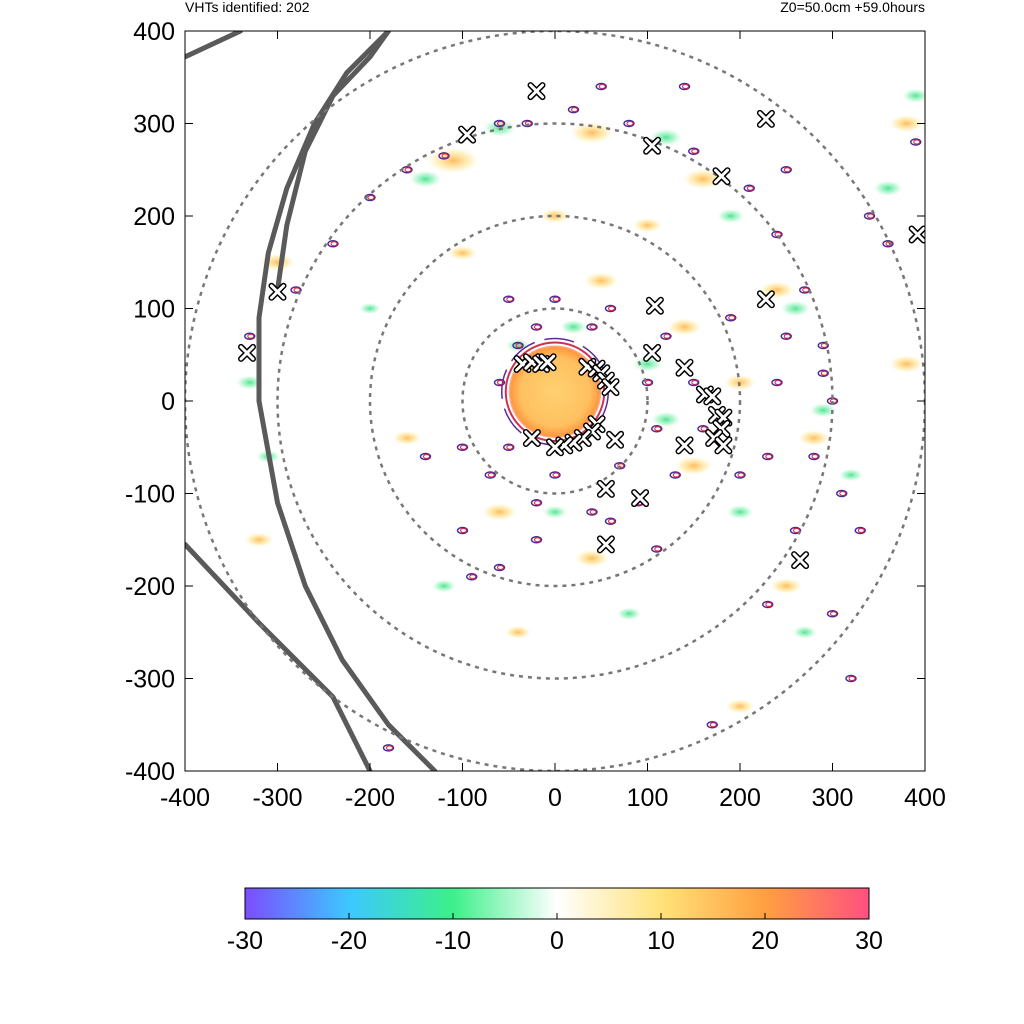 This screenshot has width=1024, height=1024. Describe the element at coordinates (150, 495) in the screenshot. I see `y-tick-label: -100` at that location.